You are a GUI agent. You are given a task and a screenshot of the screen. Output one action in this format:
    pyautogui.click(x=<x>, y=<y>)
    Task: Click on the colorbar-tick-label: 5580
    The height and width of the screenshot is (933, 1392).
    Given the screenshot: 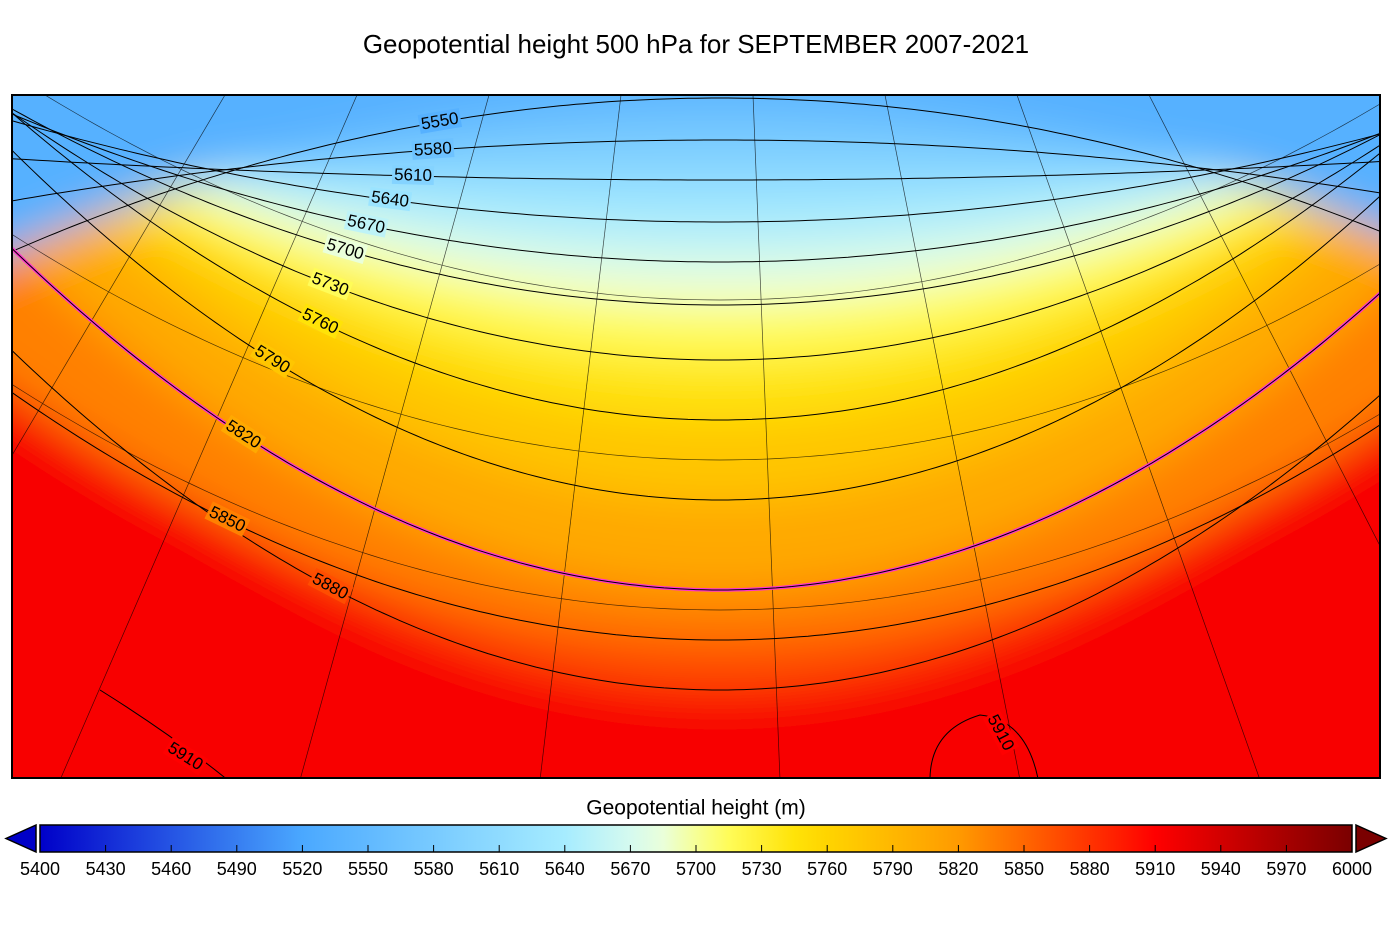 What is the action you would take?
    pyautogui.click(x=434, y=869)
    